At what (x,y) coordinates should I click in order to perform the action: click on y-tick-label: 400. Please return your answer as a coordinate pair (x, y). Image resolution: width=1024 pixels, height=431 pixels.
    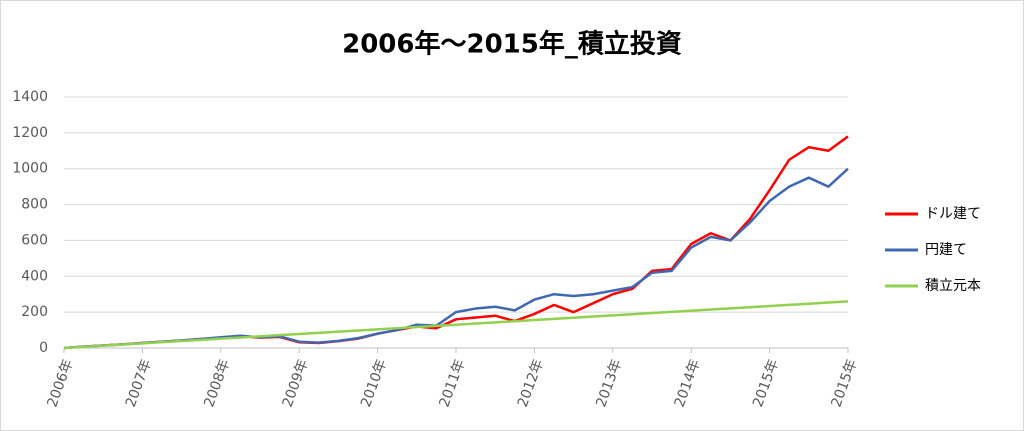
    Looking at the image, I should click on (34, 276).